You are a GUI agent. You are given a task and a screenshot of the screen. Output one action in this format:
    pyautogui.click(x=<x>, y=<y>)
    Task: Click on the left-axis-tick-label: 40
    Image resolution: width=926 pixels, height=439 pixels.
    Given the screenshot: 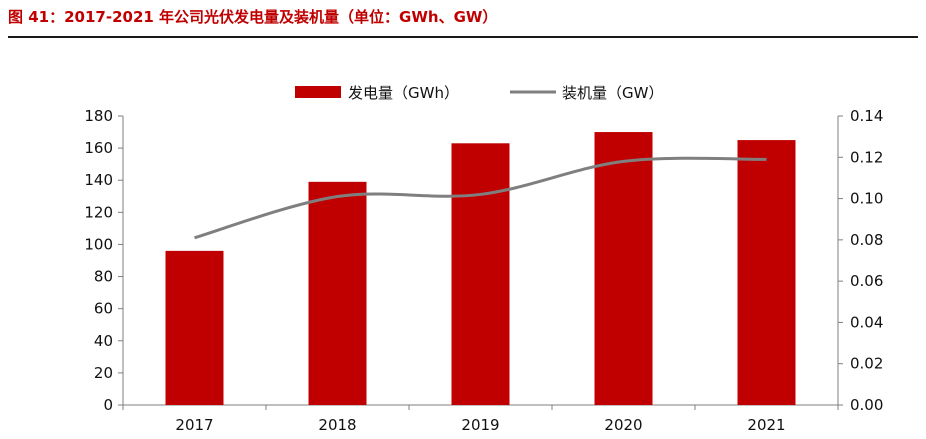 What is the action you would take?
    pyautogui.click(x=103, y=341)
    